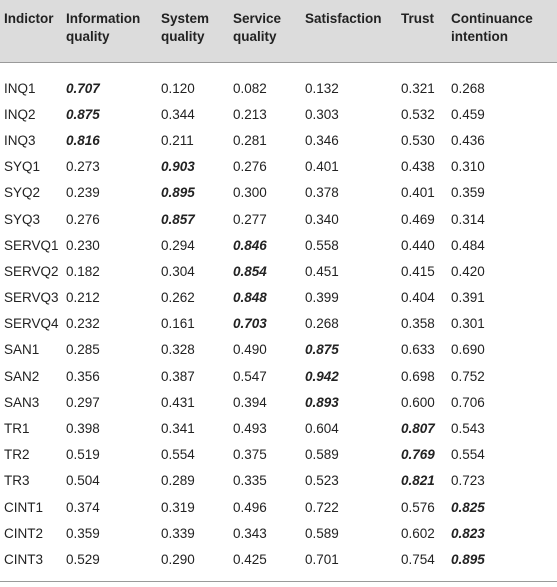 The height and width of the screenshot is (587, 557). Describe the element at coordinates (83, 376) in the screenshot. I see `value-cell: 0.356` at that location.